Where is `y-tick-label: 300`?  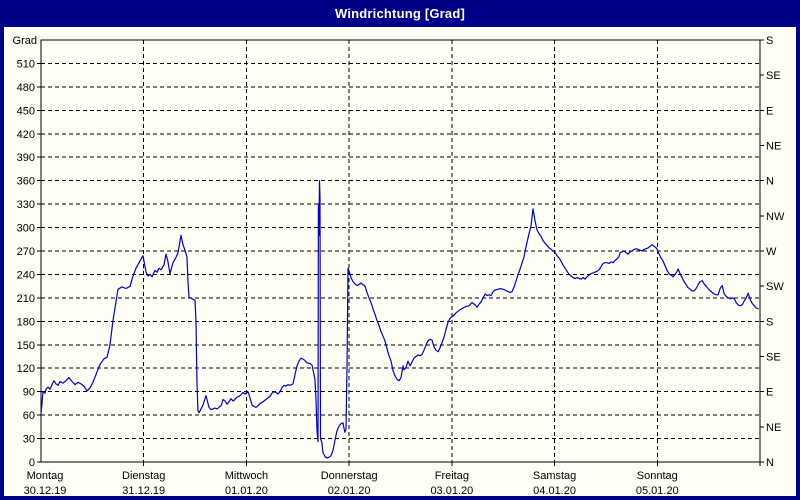
y-tick-label: 300 is located at coordinates (26, 229).